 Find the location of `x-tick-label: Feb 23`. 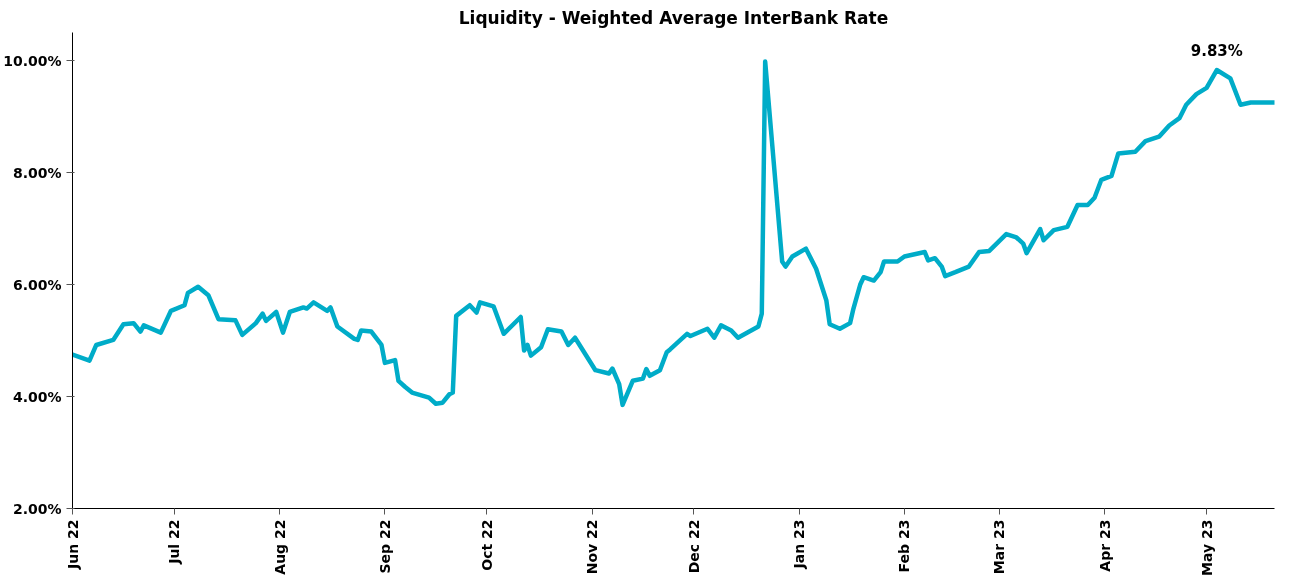

x-tick-label: Feb 23 is located at coordinates (904, 546).